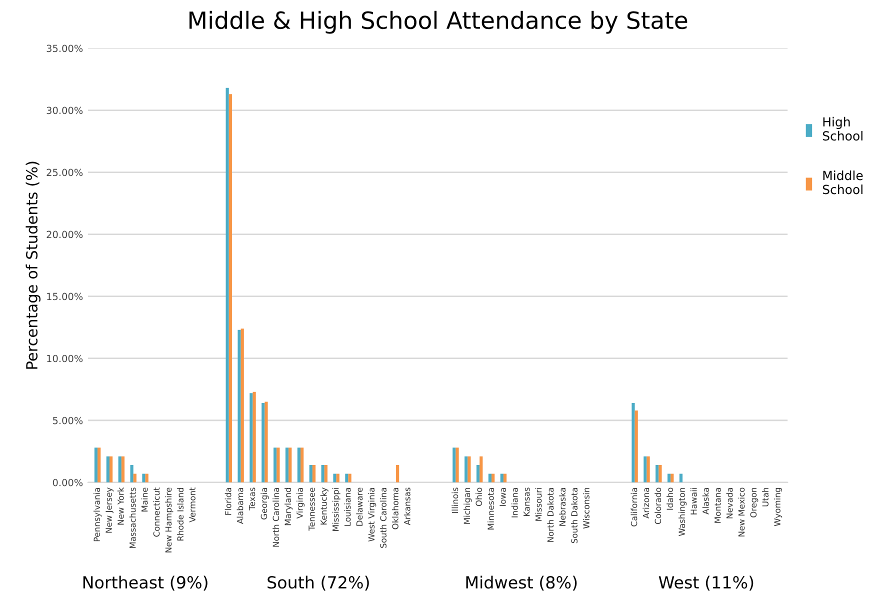 This screenshot has width=880, height=603. Describe the element at coordinates (468, 506) in the screenshot. I see `x-tick-label: Michigan` at that location.